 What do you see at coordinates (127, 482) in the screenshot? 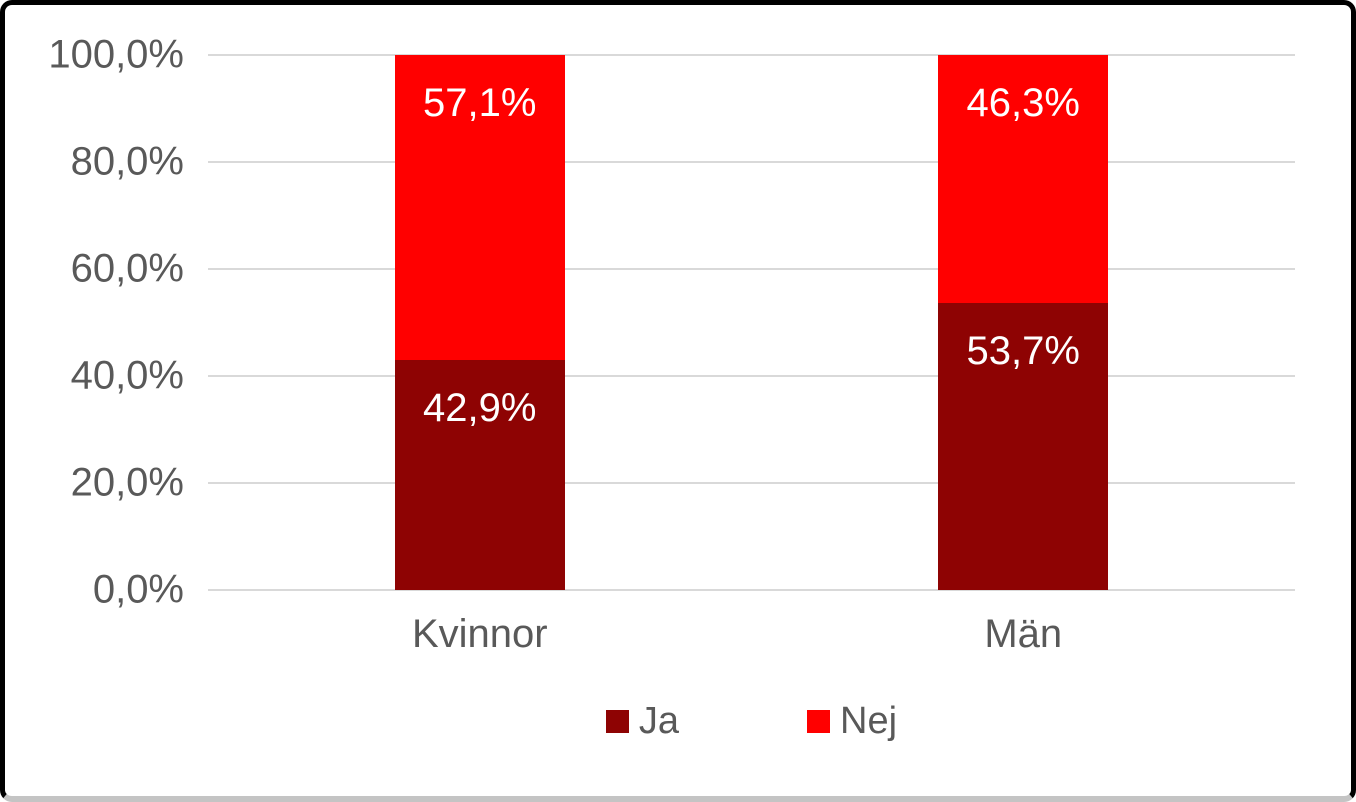
I see `y-axis-tick-label: 20,0%` at bounding box center [127, 482].